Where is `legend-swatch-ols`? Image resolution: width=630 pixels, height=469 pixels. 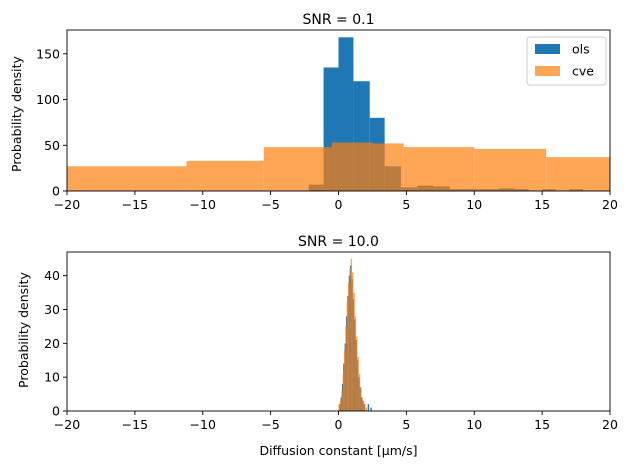
legend-swatch-ols is located at coordinates (547, 49).